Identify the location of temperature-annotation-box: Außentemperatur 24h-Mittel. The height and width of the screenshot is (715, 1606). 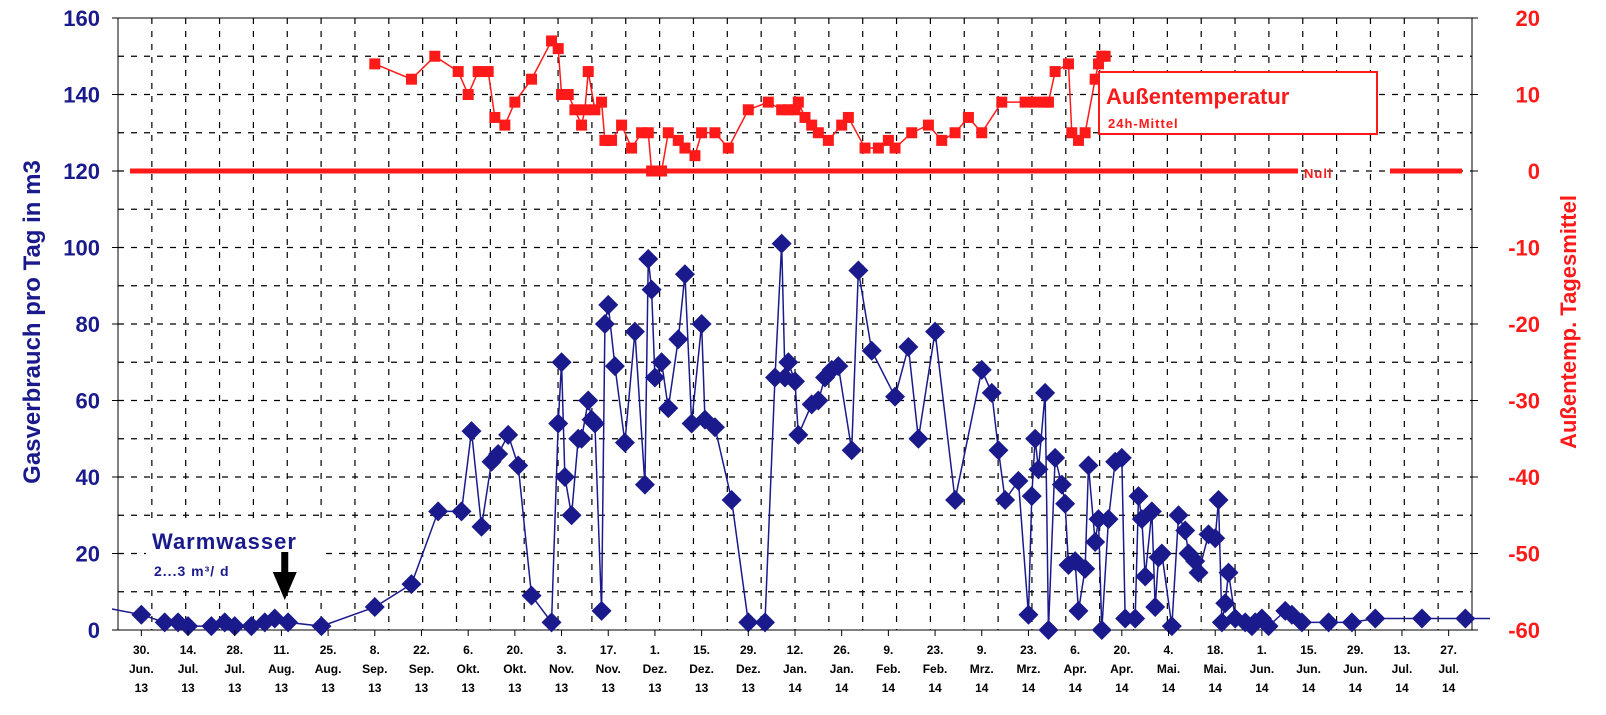
(1238, 103).